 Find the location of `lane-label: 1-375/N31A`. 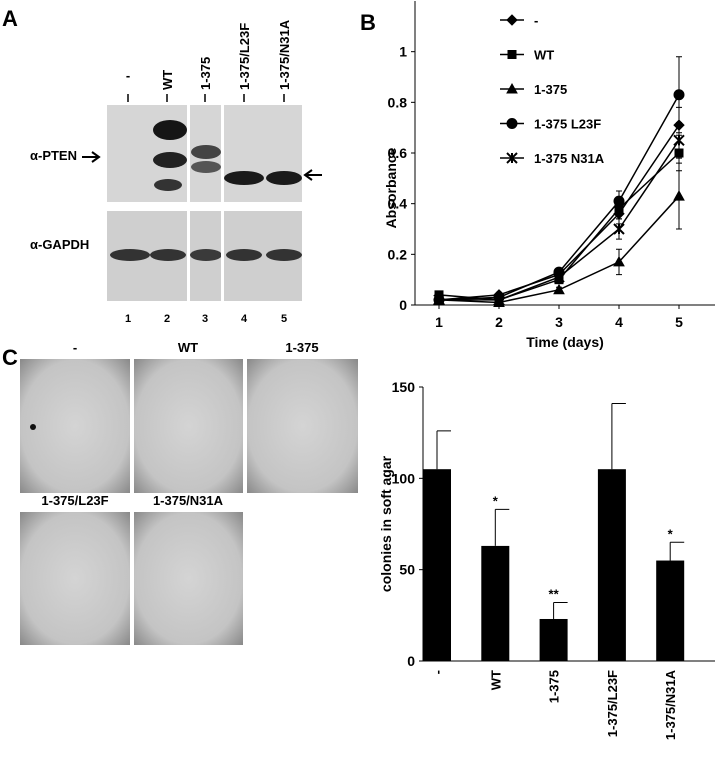

lane-label: 1-375/N31A is located at coordinates (284, 54).